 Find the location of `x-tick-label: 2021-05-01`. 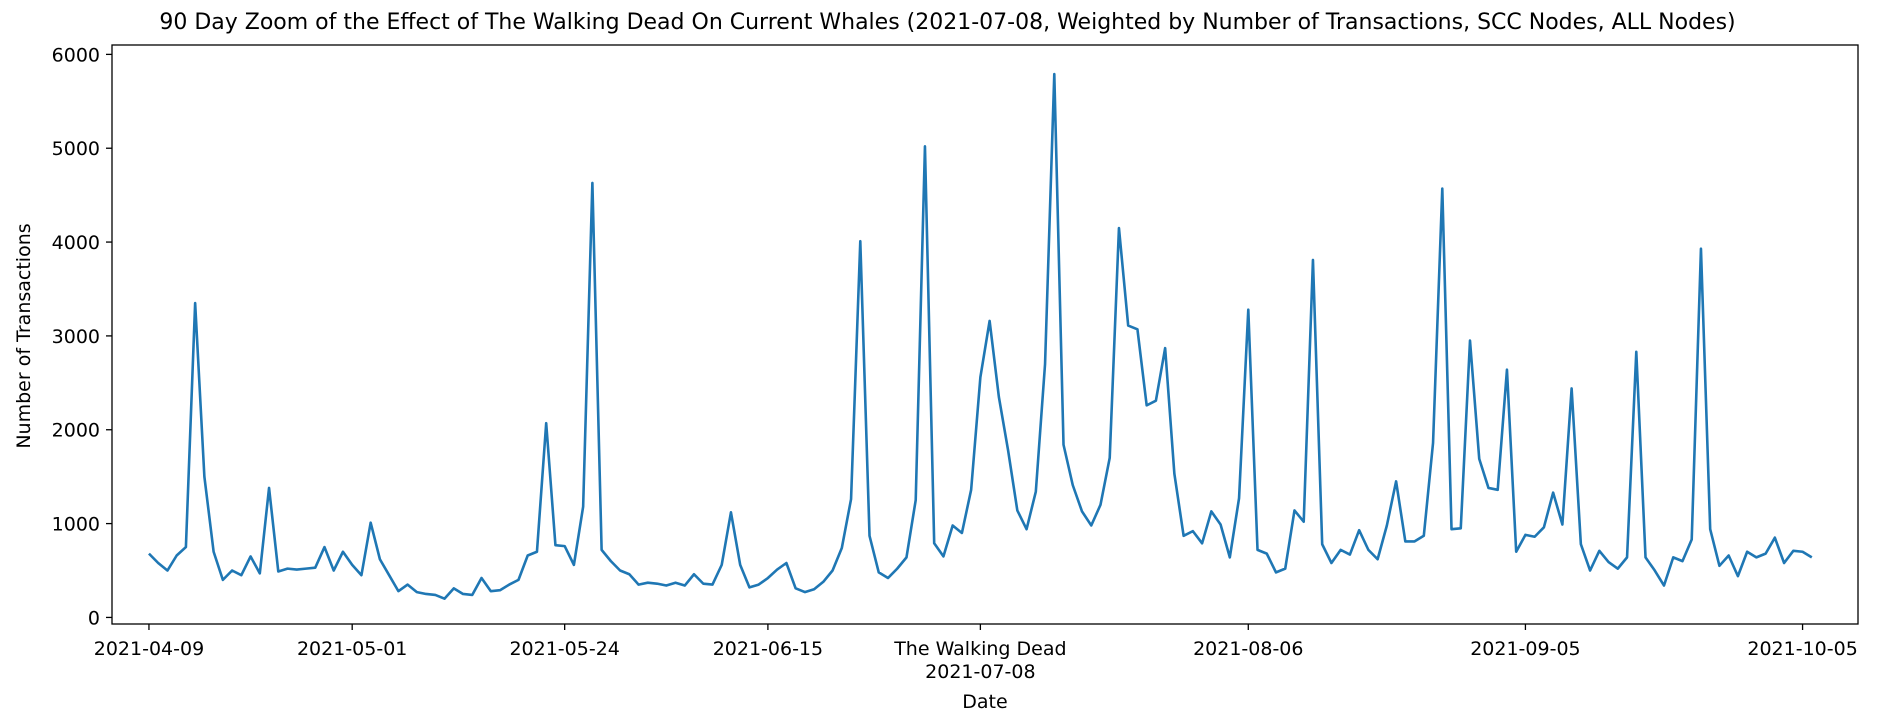

x-tick-label: 2021-05-01 is located at coordinates (352, 649).